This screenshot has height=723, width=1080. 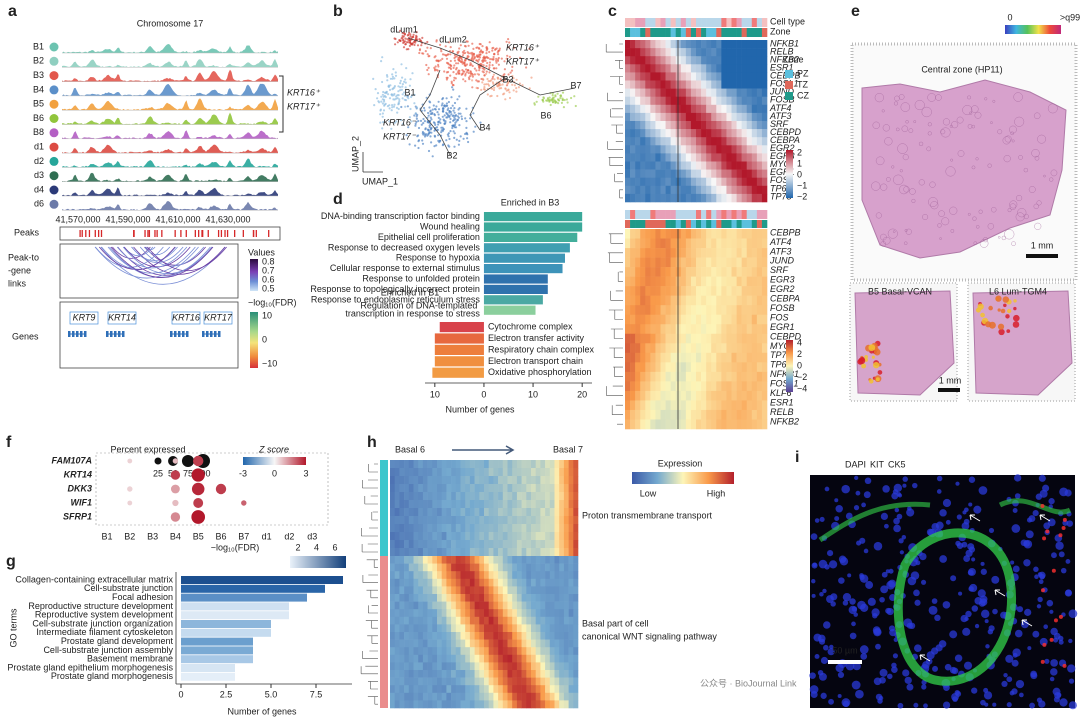 What do you see at coordinates (668, 32) in the screenshot?
I see `annotation-cell` at bounding box center [668, 32].